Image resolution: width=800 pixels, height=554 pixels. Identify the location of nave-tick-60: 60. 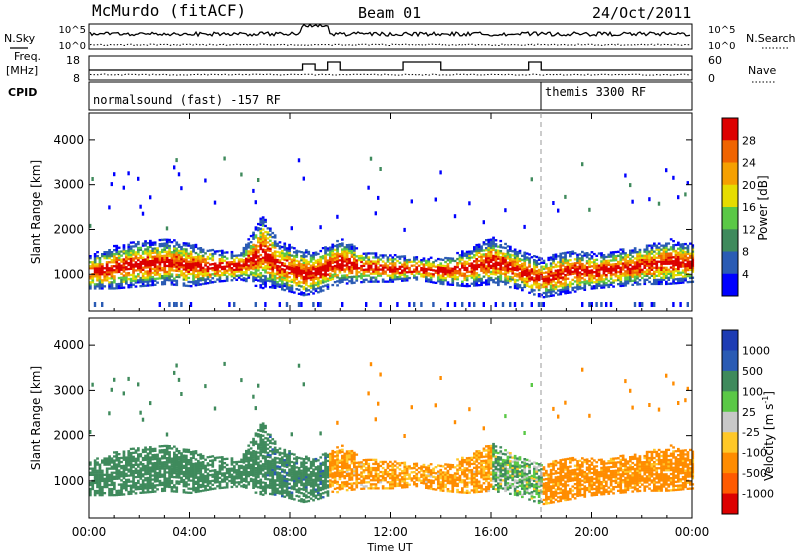
(715, 60).